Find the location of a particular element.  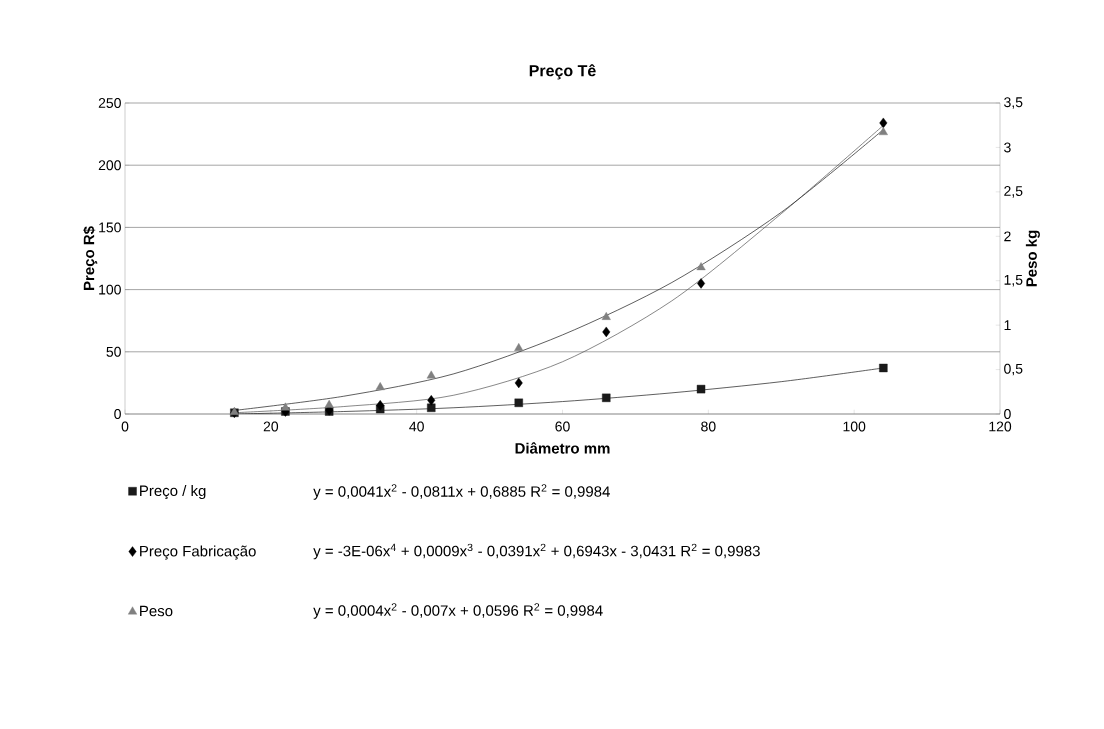

y-tick-label: 150 is located at coordinates (110, 227).